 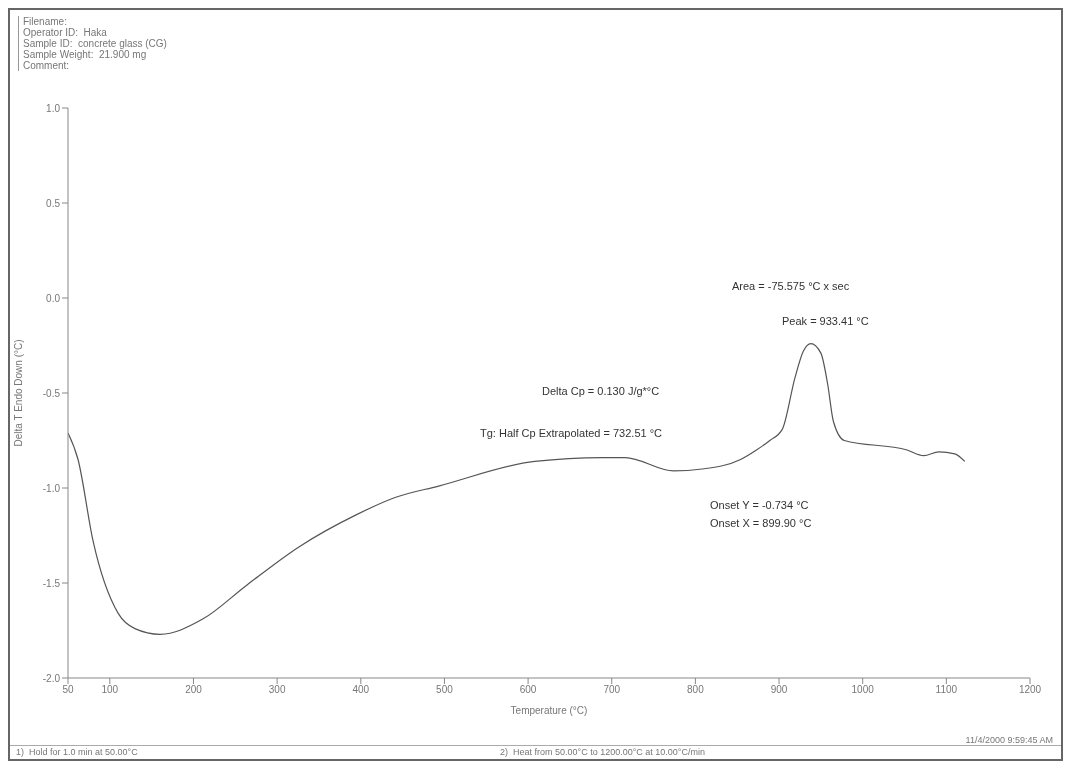 What do you see at coordinates (601, 391) in the screenshot?
I see `annotation: Delta Cp = 0.130 J/g*°C` at bounding box center [601, 391].